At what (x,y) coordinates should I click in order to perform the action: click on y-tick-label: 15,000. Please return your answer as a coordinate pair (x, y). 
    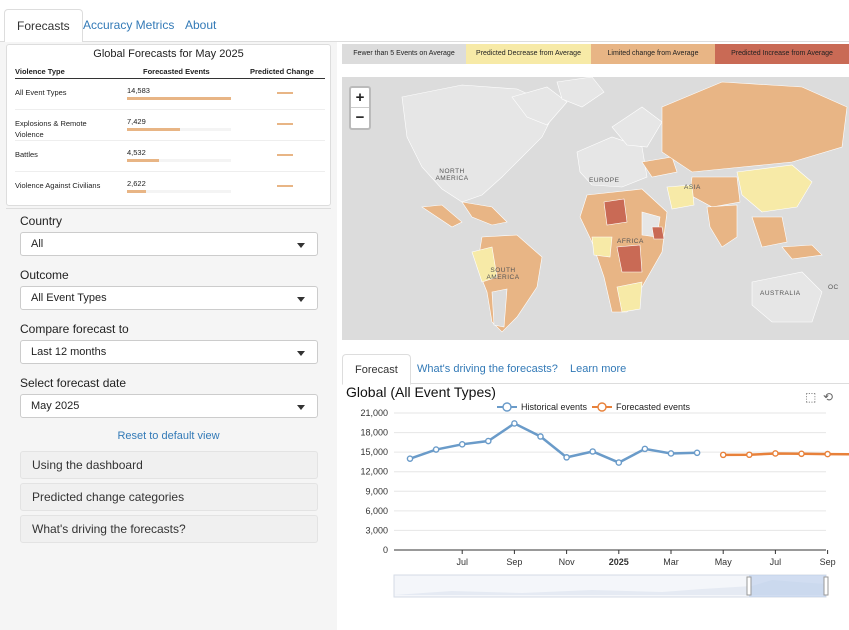
    Looking at the image, I should click on (374, 452).